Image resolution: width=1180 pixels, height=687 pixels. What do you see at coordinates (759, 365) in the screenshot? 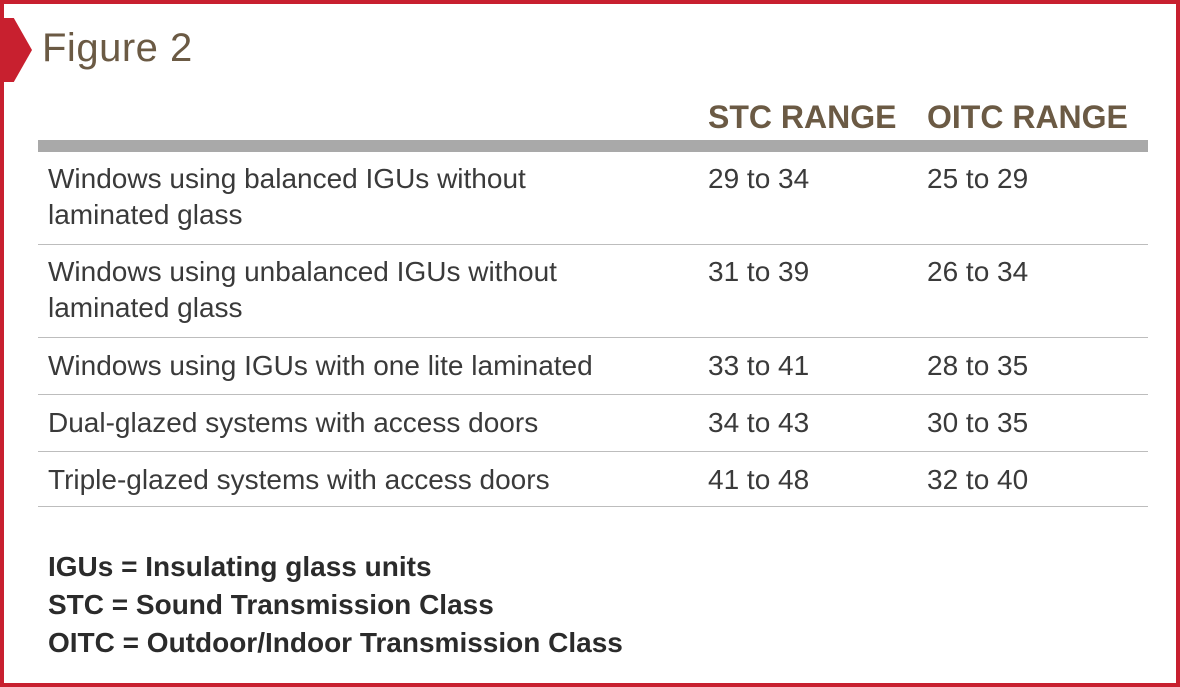
I see `row-stc-range: 33 to 41` at bounding box center [759, 365].